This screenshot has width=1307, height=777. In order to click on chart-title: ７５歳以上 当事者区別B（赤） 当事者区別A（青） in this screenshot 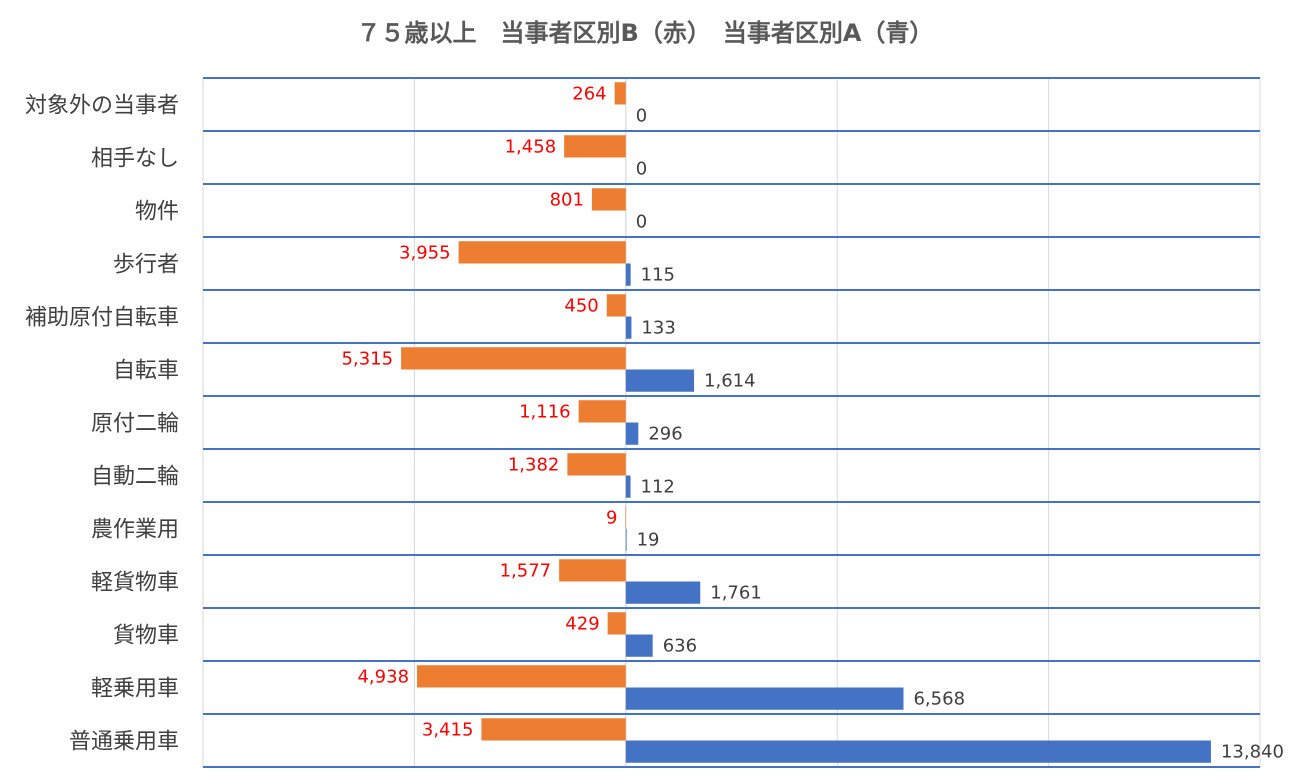, I will do `click(645, 33)`.